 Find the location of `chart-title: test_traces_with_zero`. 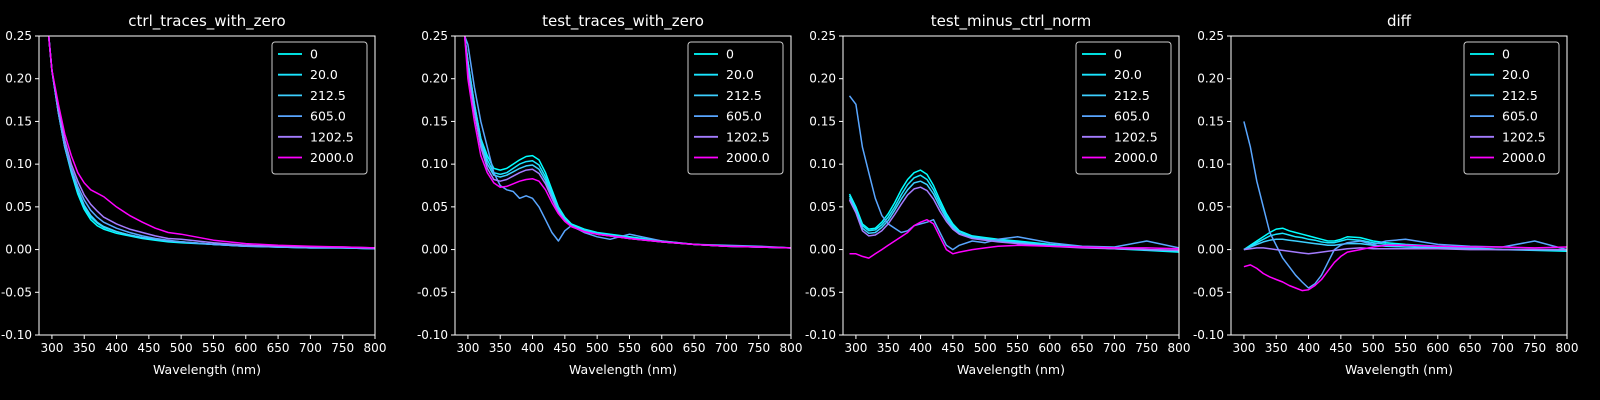

chart-title: test_traces_with_zero is located at coordinates (623, 21).